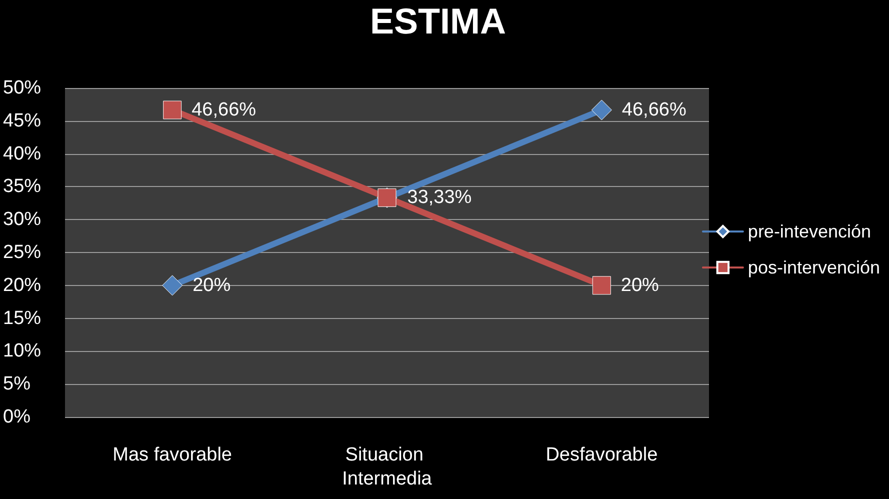 This screenshot has height=499, width=889. I want to click on legend-label: pos-intervención, so click(814, 268).